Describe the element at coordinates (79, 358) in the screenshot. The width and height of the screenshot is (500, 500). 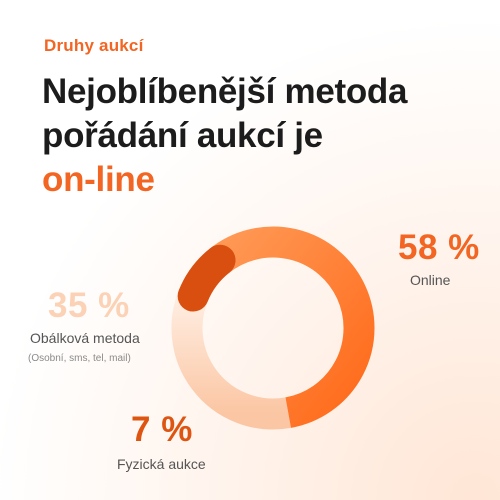
I see `obalkova-sublabel: (Osobní, sms, tel, mail)` at that location.